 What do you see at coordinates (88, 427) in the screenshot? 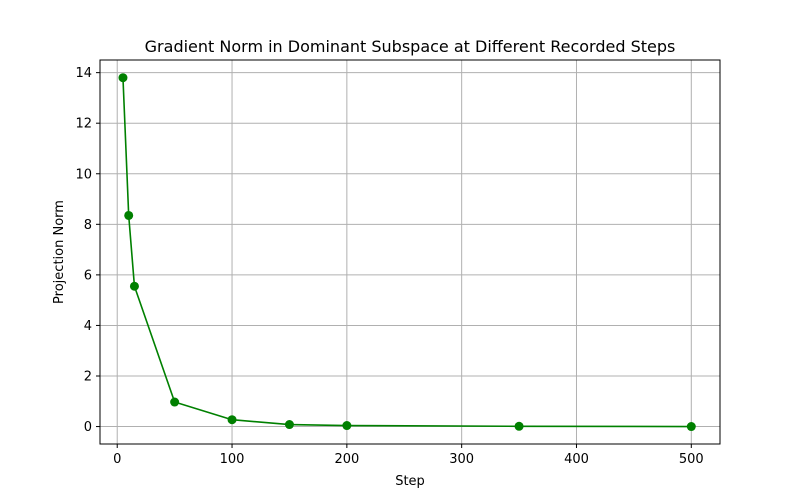
I see `y-tick-label: 0` at bounding box center [88, 427].